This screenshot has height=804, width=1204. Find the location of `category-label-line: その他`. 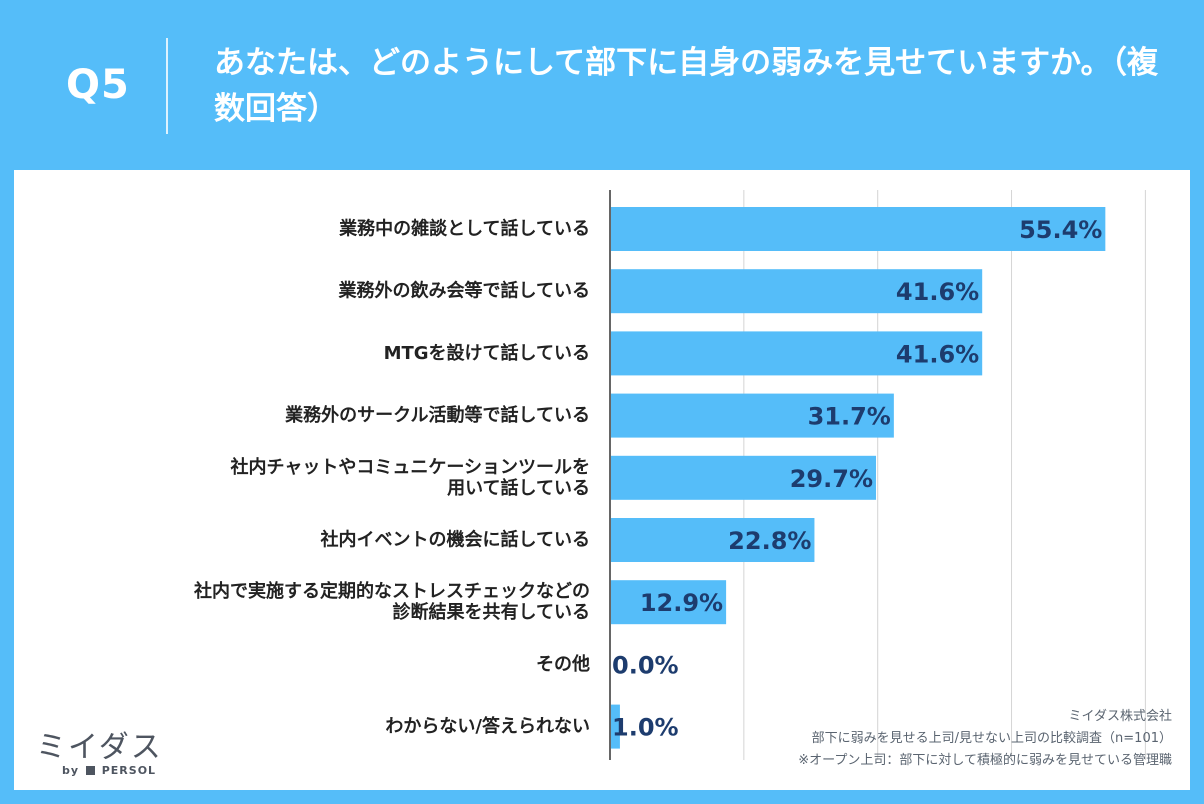

category-label-line: その他 is located at coordinates (563, 664).